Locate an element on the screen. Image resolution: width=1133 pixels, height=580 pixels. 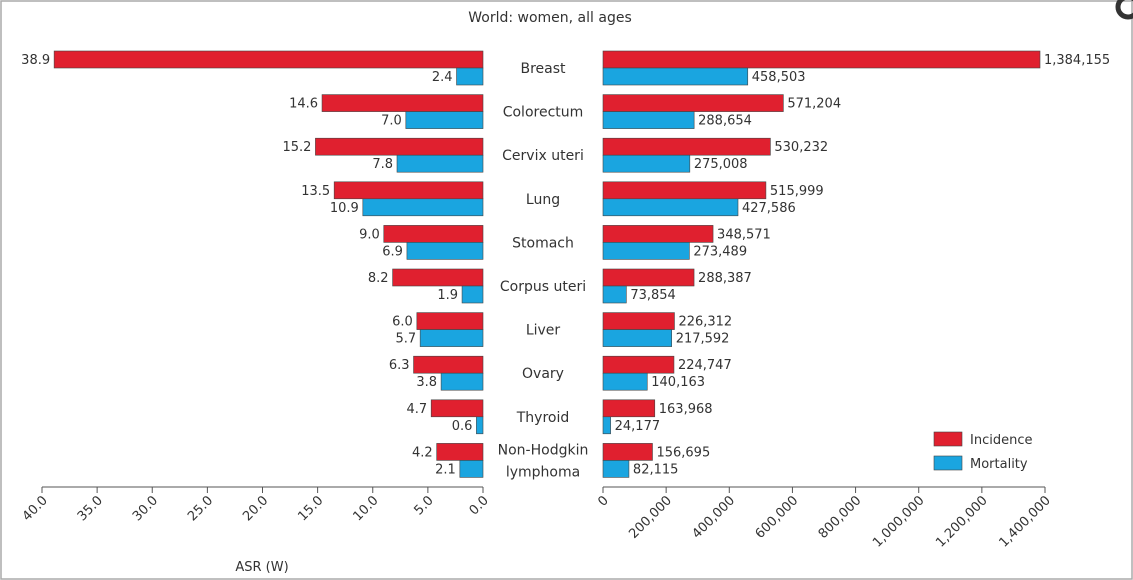
left-incidence-value-label: 14.6 is located at coordinates (303, 104).